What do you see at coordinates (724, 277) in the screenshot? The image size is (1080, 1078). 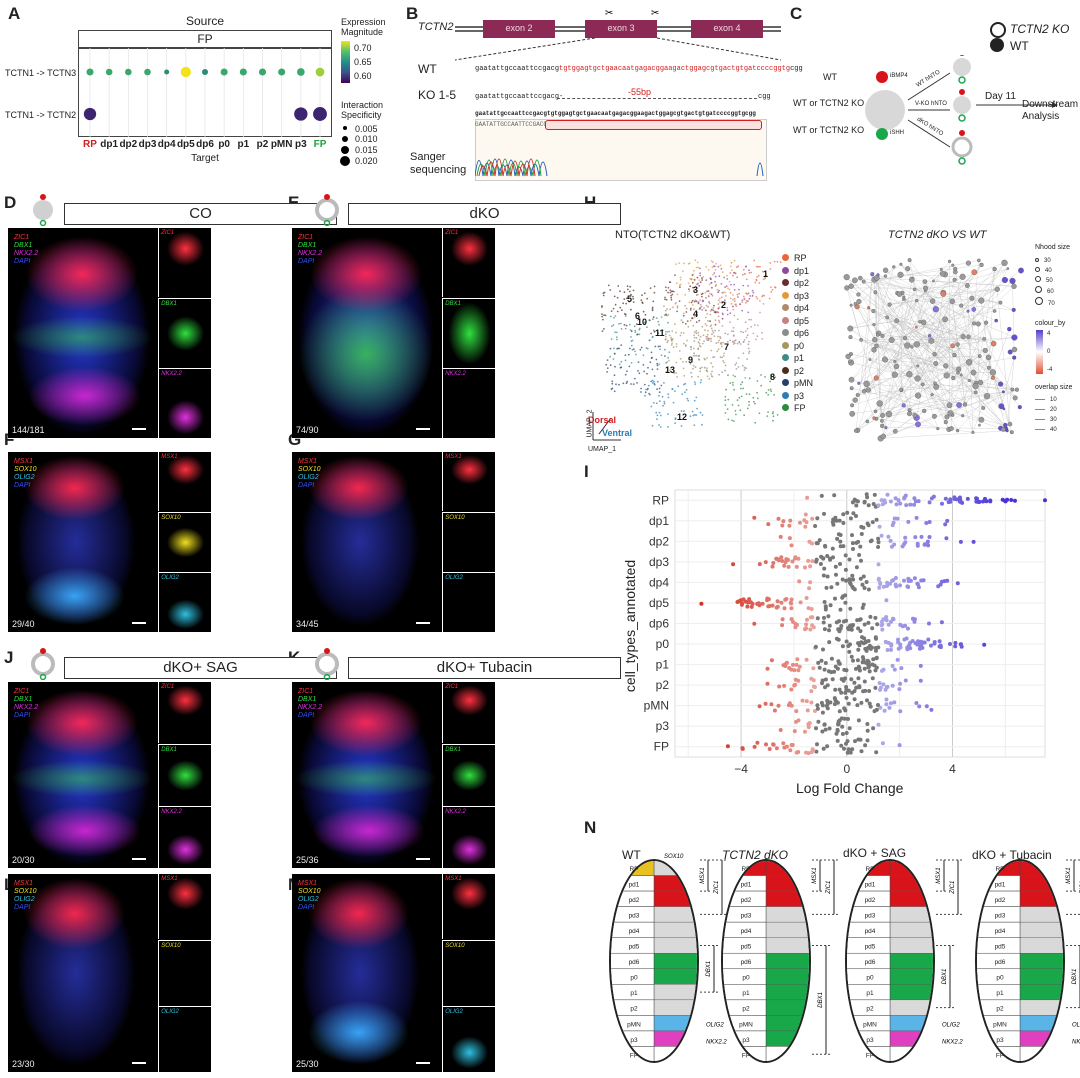 I see `umap-cell-dp1` at bounding box center [724, 277].